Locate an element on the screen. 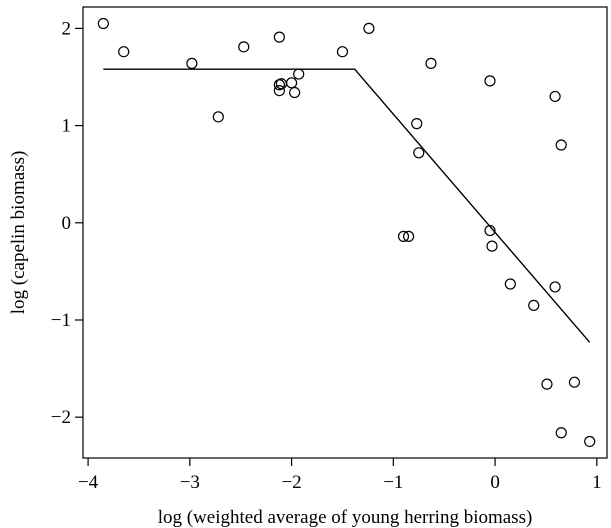 The width and height of the screenshot is (611, 528). y-tick-label: −1 is located at coordinates (61, 320).